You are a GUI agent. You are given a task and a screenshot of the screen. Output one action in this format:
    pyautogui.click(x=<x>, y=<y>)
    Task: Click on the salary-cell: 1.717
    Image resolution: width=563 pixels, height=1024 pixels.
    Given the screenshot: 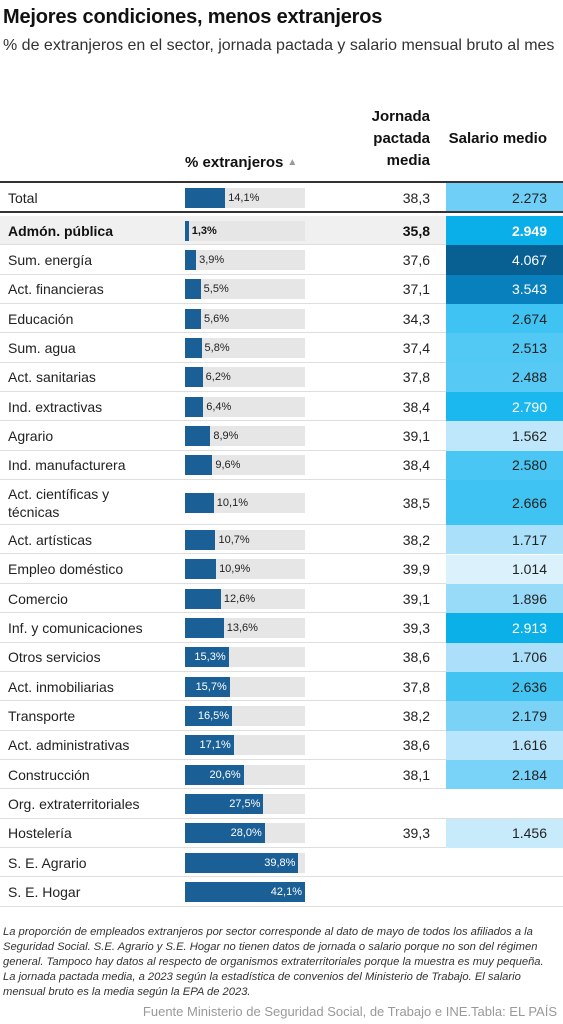 What is the action you would take?
    pyautogui.click(x=504, y=540)
    